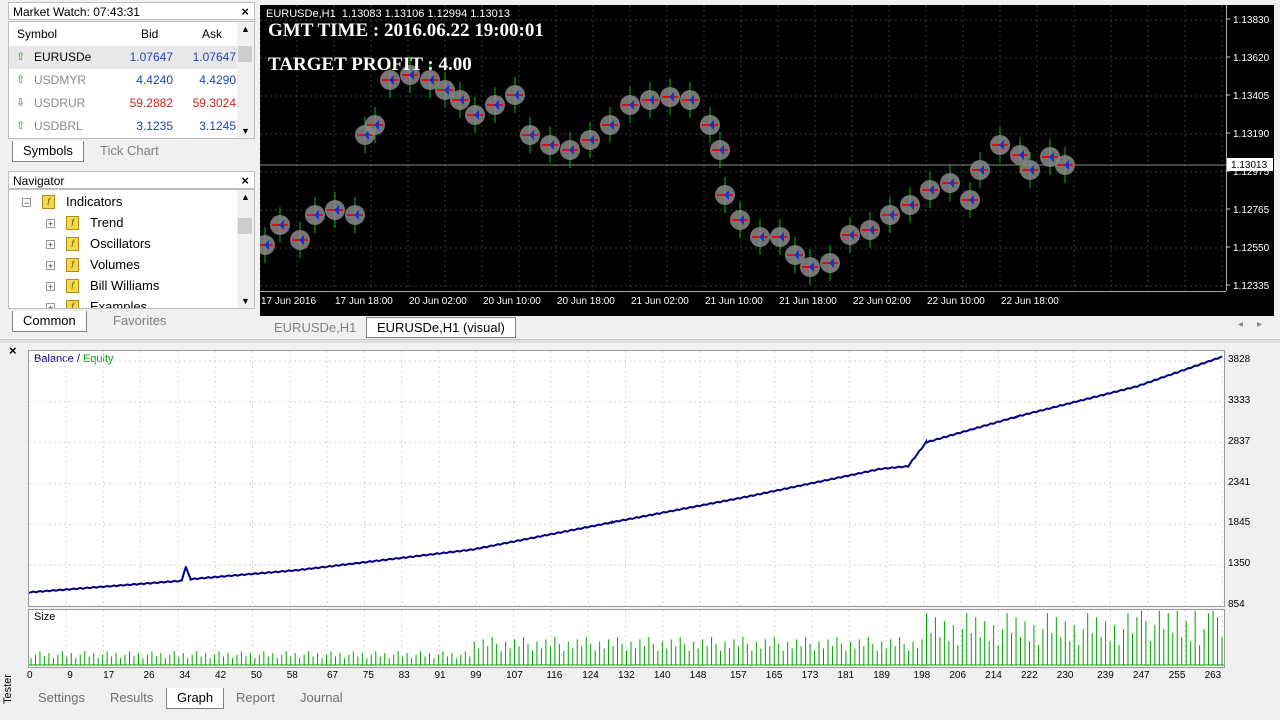 This screenshot has width=1280, height=720. What do you see at coordinates (98, 359) in the screenshot?
I see `legend-equity: Equity` at bounding box center [98, 359].